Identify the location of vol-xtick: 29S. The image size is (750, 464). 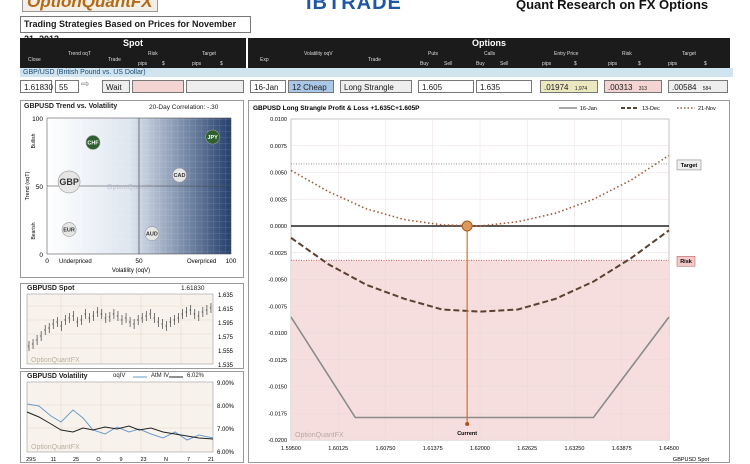
(31, 460).